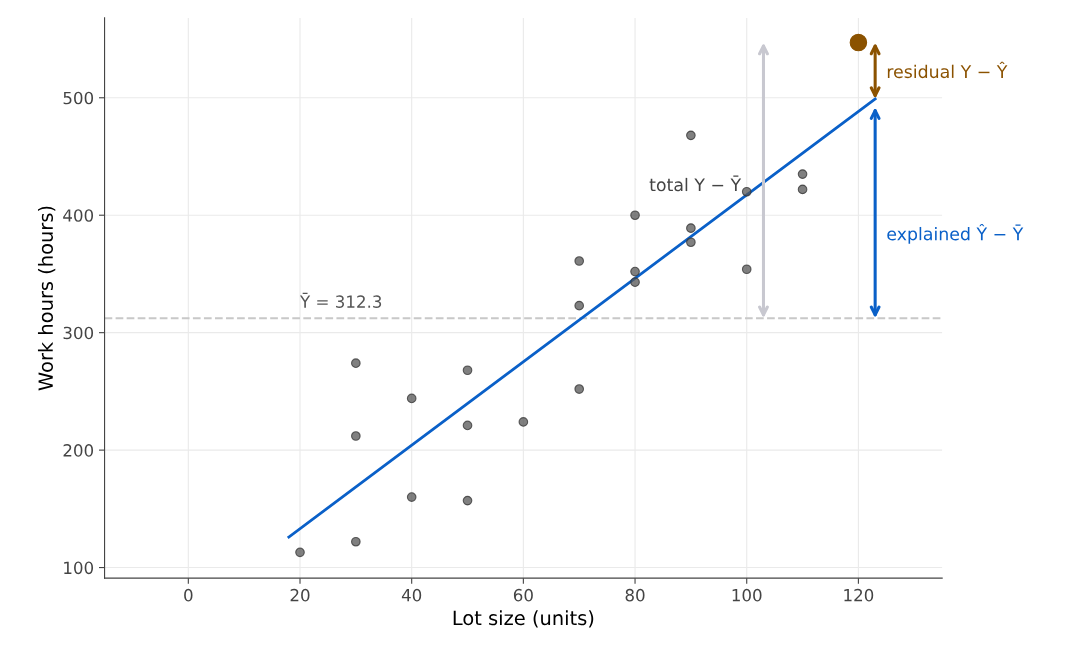 This screenshot has width=1067, height=663. Describe the element at coordinates (340, 300) in the screenshot. I see `ref-line-label: Ȳ = 312.3` at that location.